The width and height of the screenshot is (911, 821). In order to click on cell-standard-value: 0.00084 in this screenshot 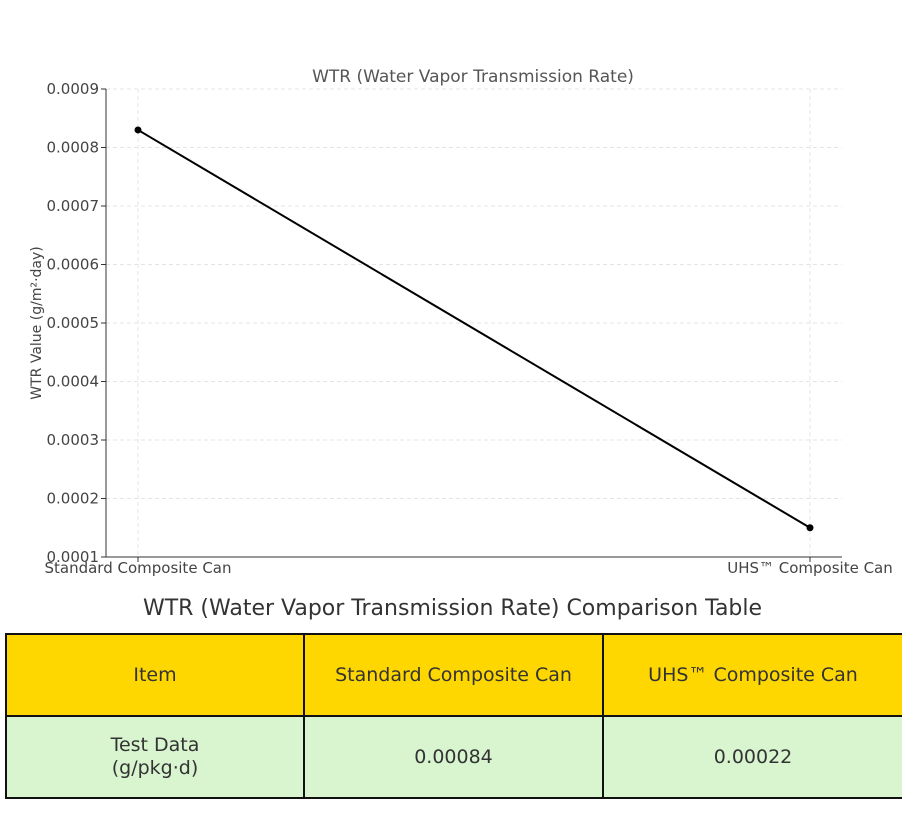, I will do `click(453, 757)`.